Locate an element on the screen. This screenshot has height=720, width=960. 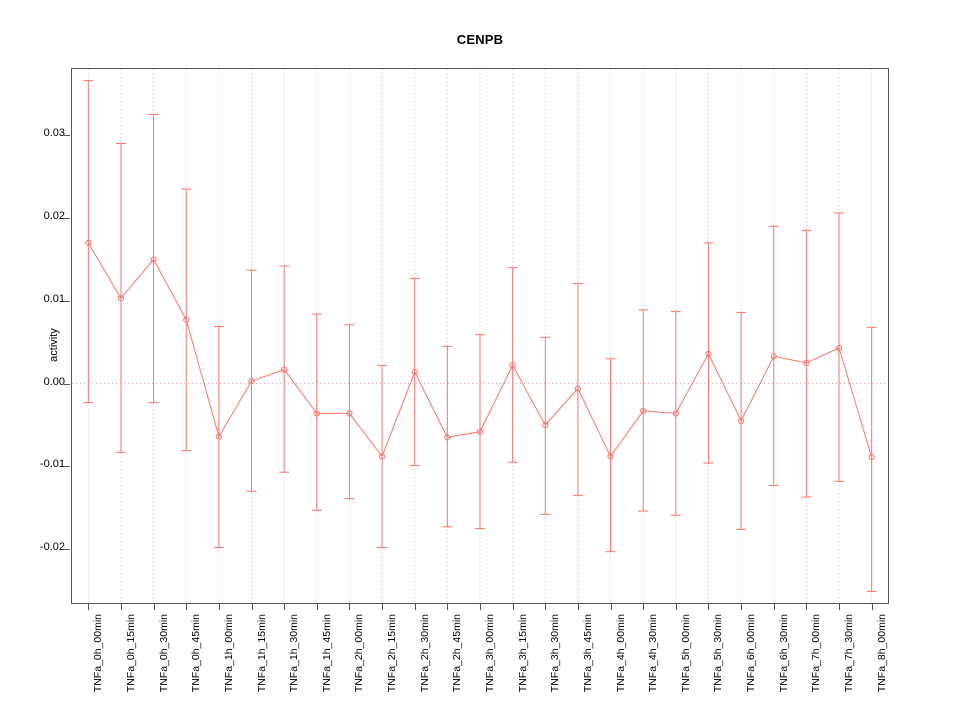
x-axis-tick-label: TNFa_8h_00min is located at coordinates (881, 653).